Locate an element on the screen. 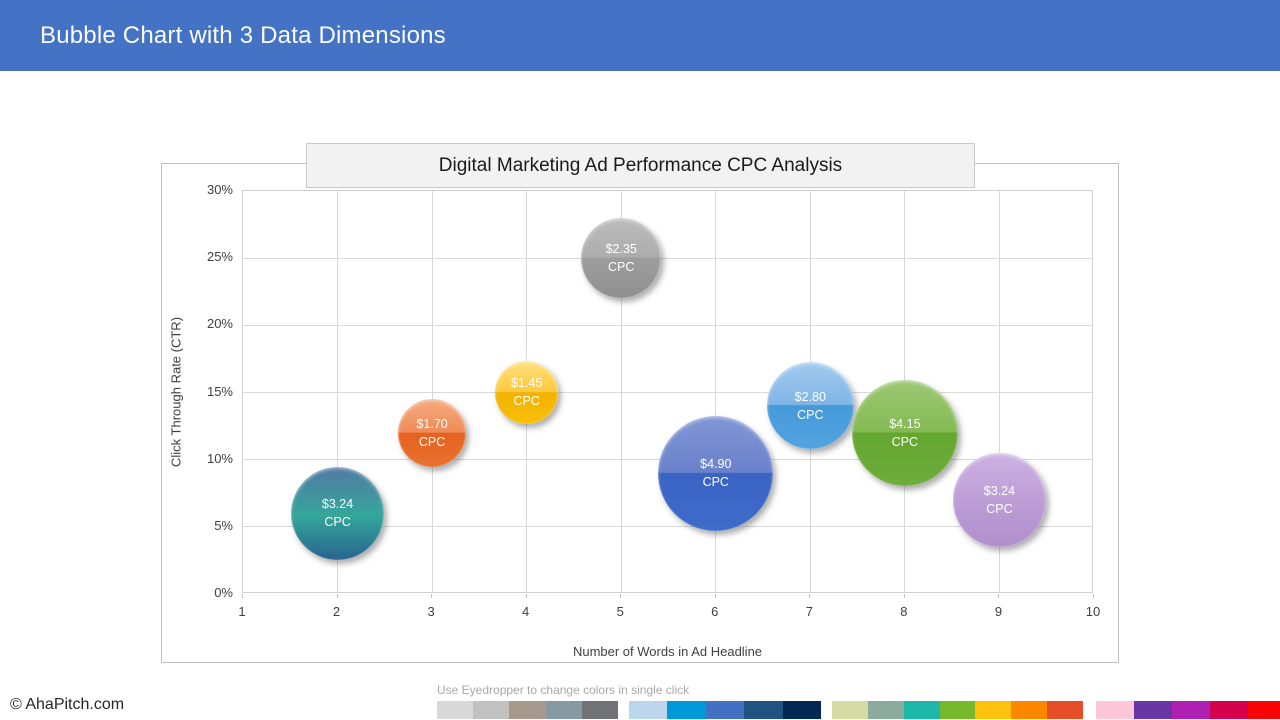 The height and width of the screenshot is (720, 1280). bubble-label: $2.35 CPC is located at coordinates (621, 258).